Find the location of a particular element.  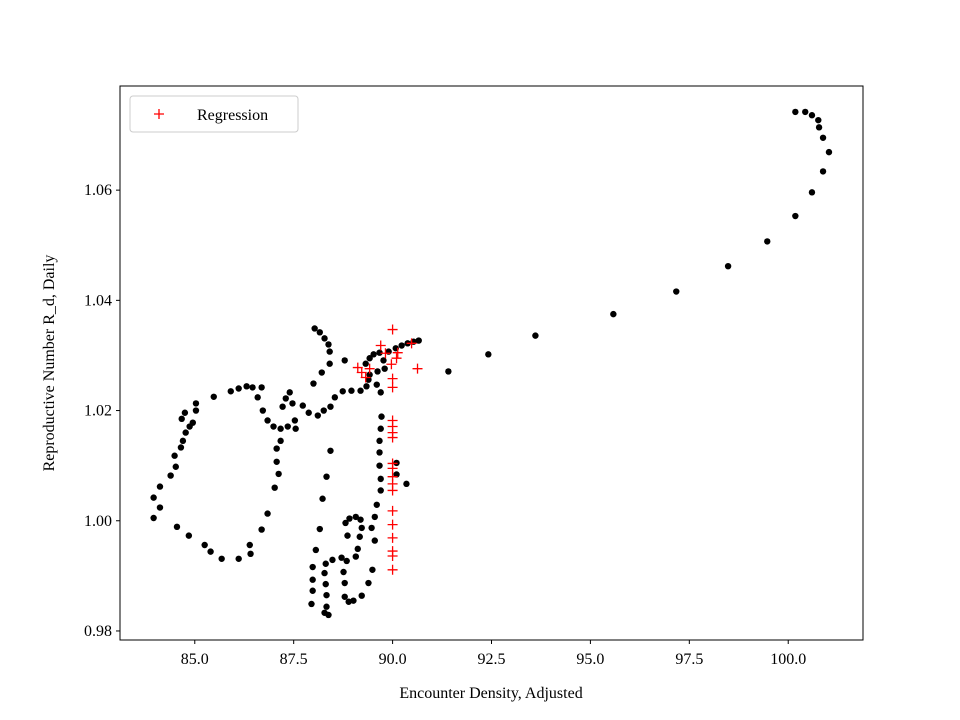

x-axis-label: Encounter Density, Adjusted is located at coordinates (490, 693).